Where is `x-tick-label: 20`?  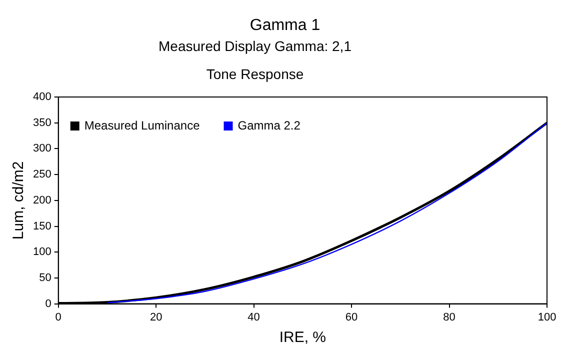 x-tick-label: 20 is located at coordinates (156, 317).